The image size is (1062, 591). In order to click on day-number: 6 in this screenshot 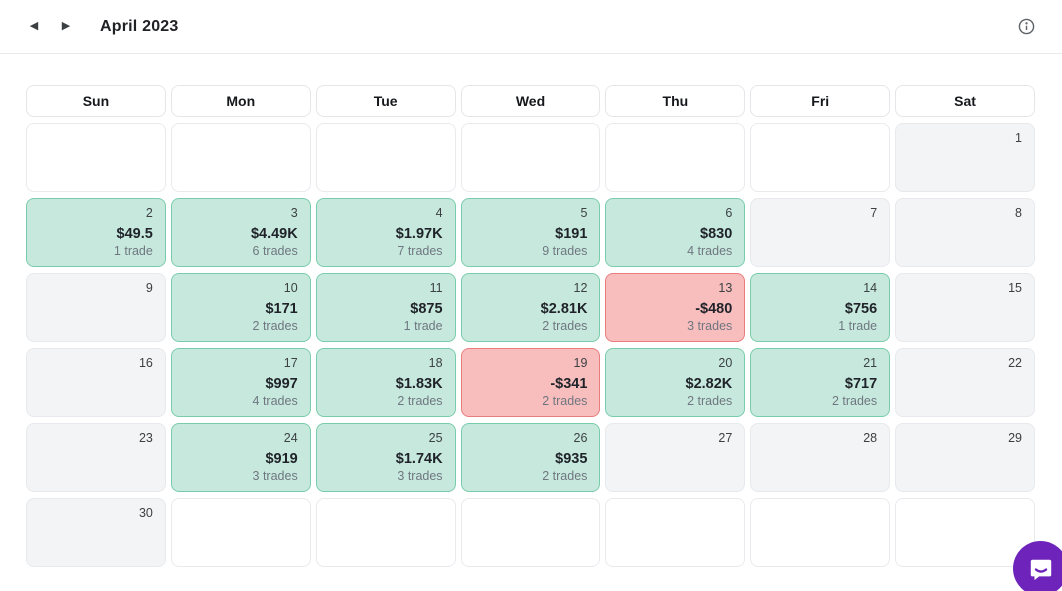, I will do `click(729, 213)`.